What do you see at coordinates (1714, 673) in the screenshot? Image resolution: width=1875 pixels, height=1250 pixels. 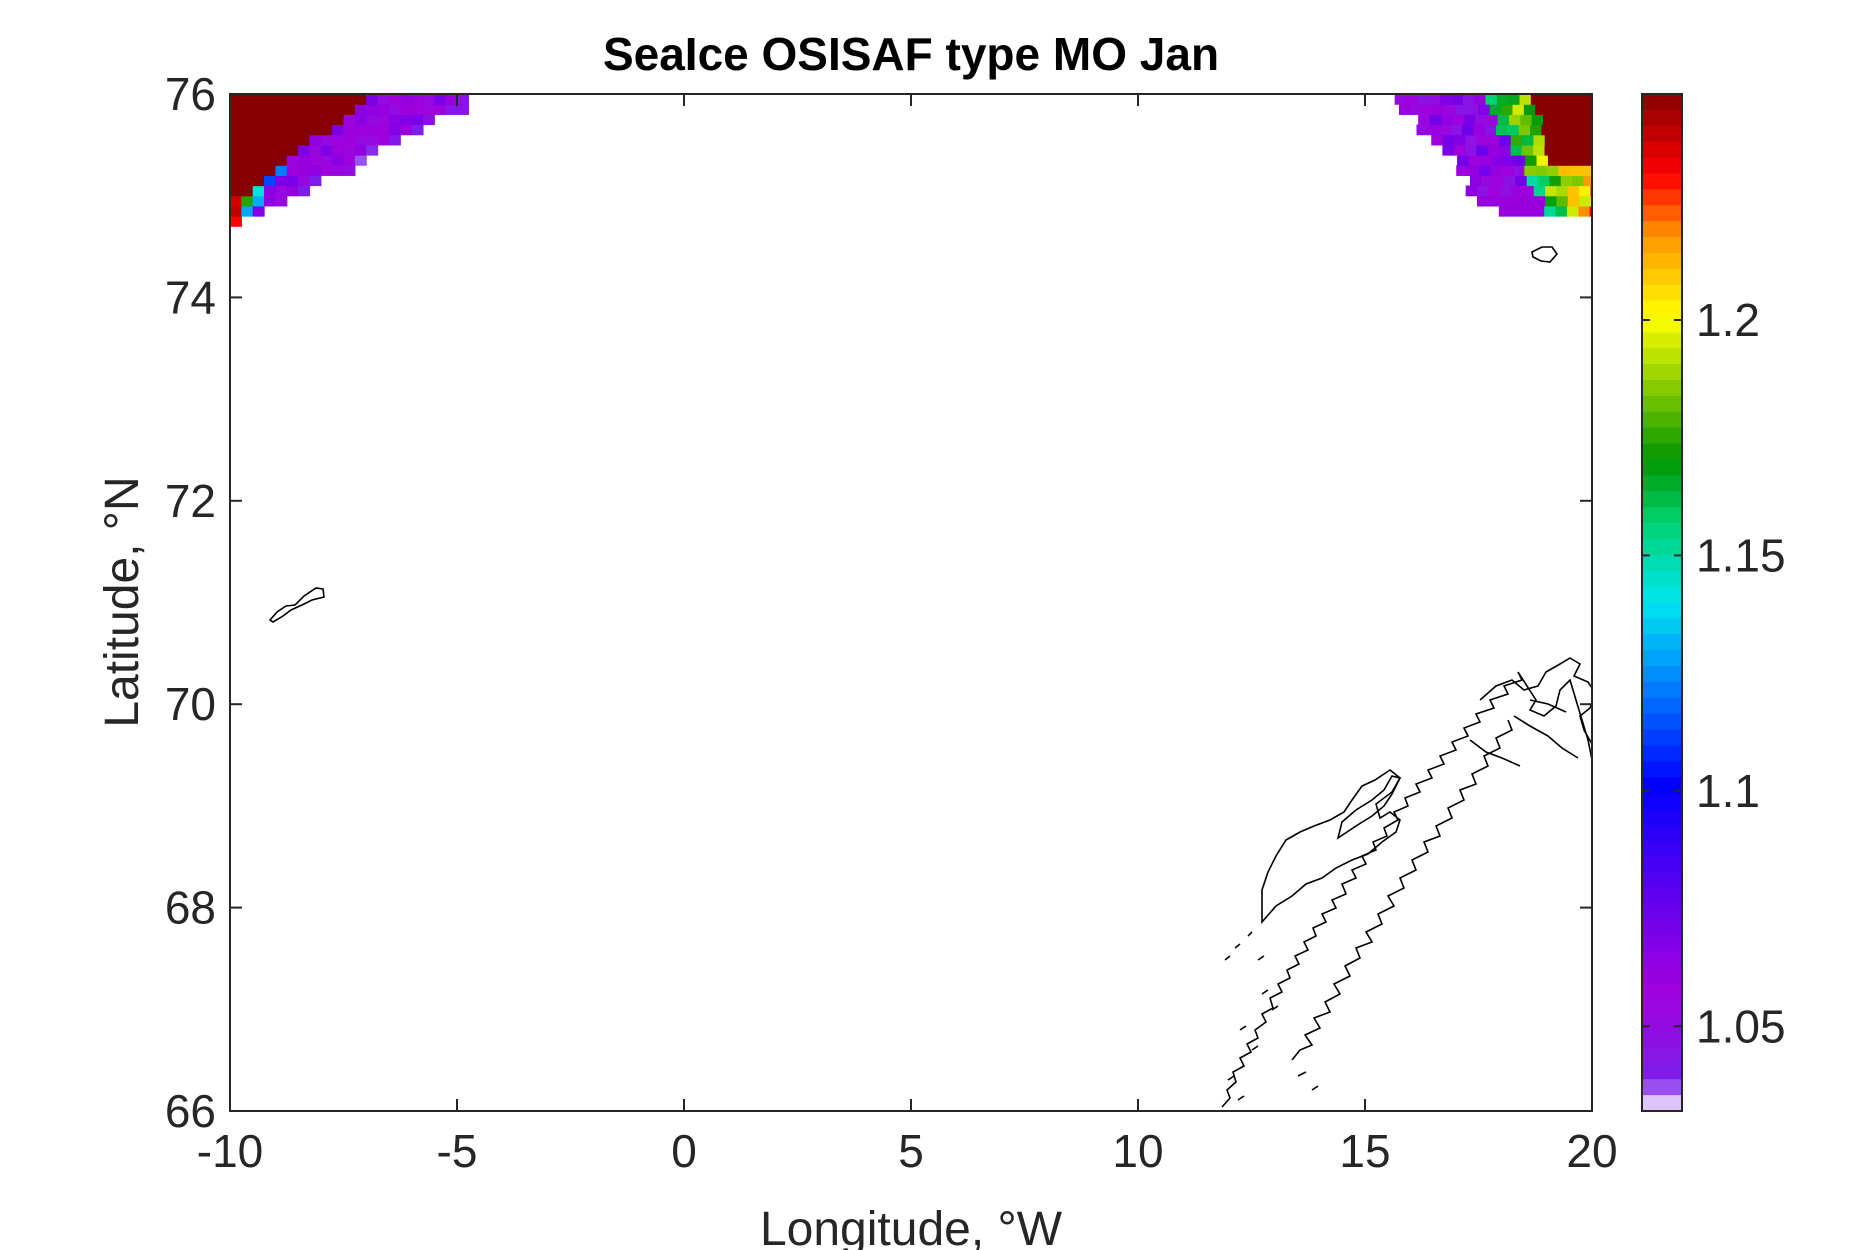 I see `colorbar-ticks: 1.05 1.1 1.15 1.2` at bounding box center [1714, 673].